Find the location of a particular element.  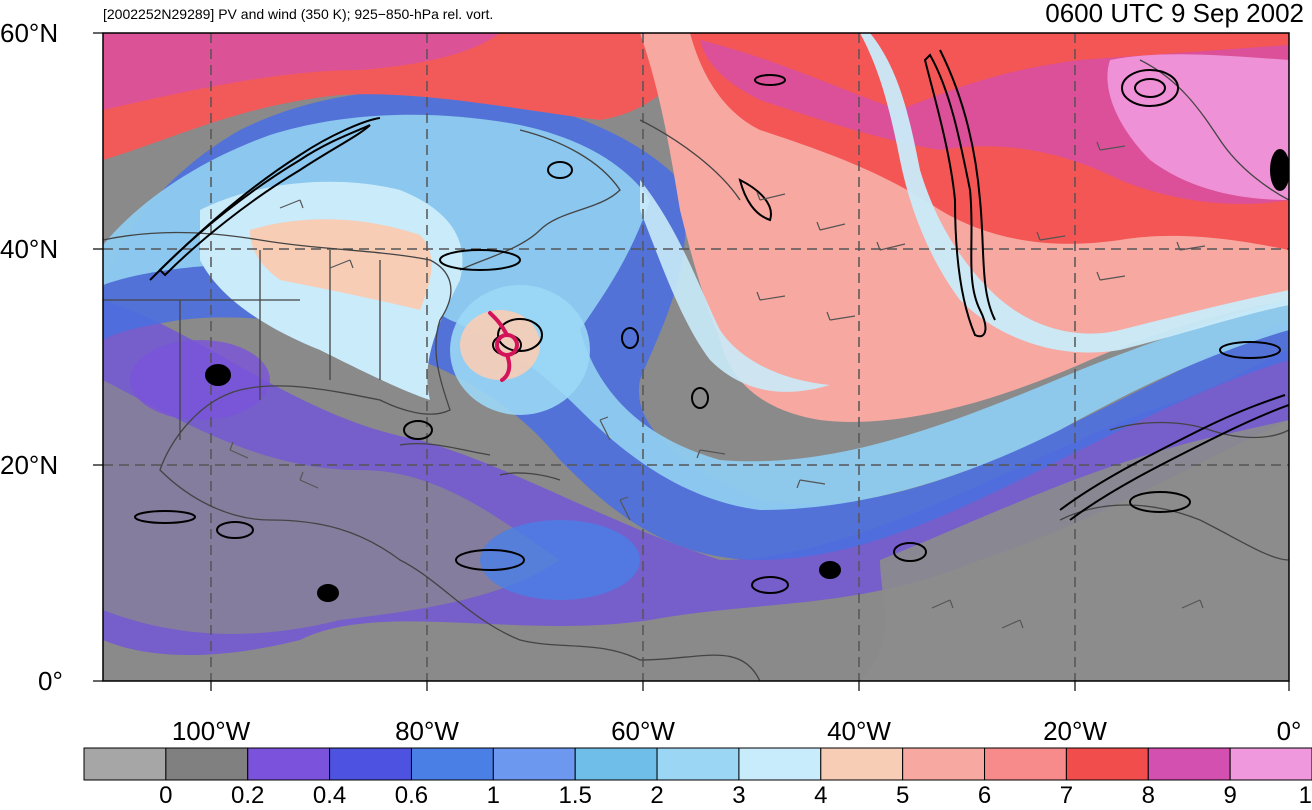

lon-label-20w: 20°W is located at coordinates (1075, 731).